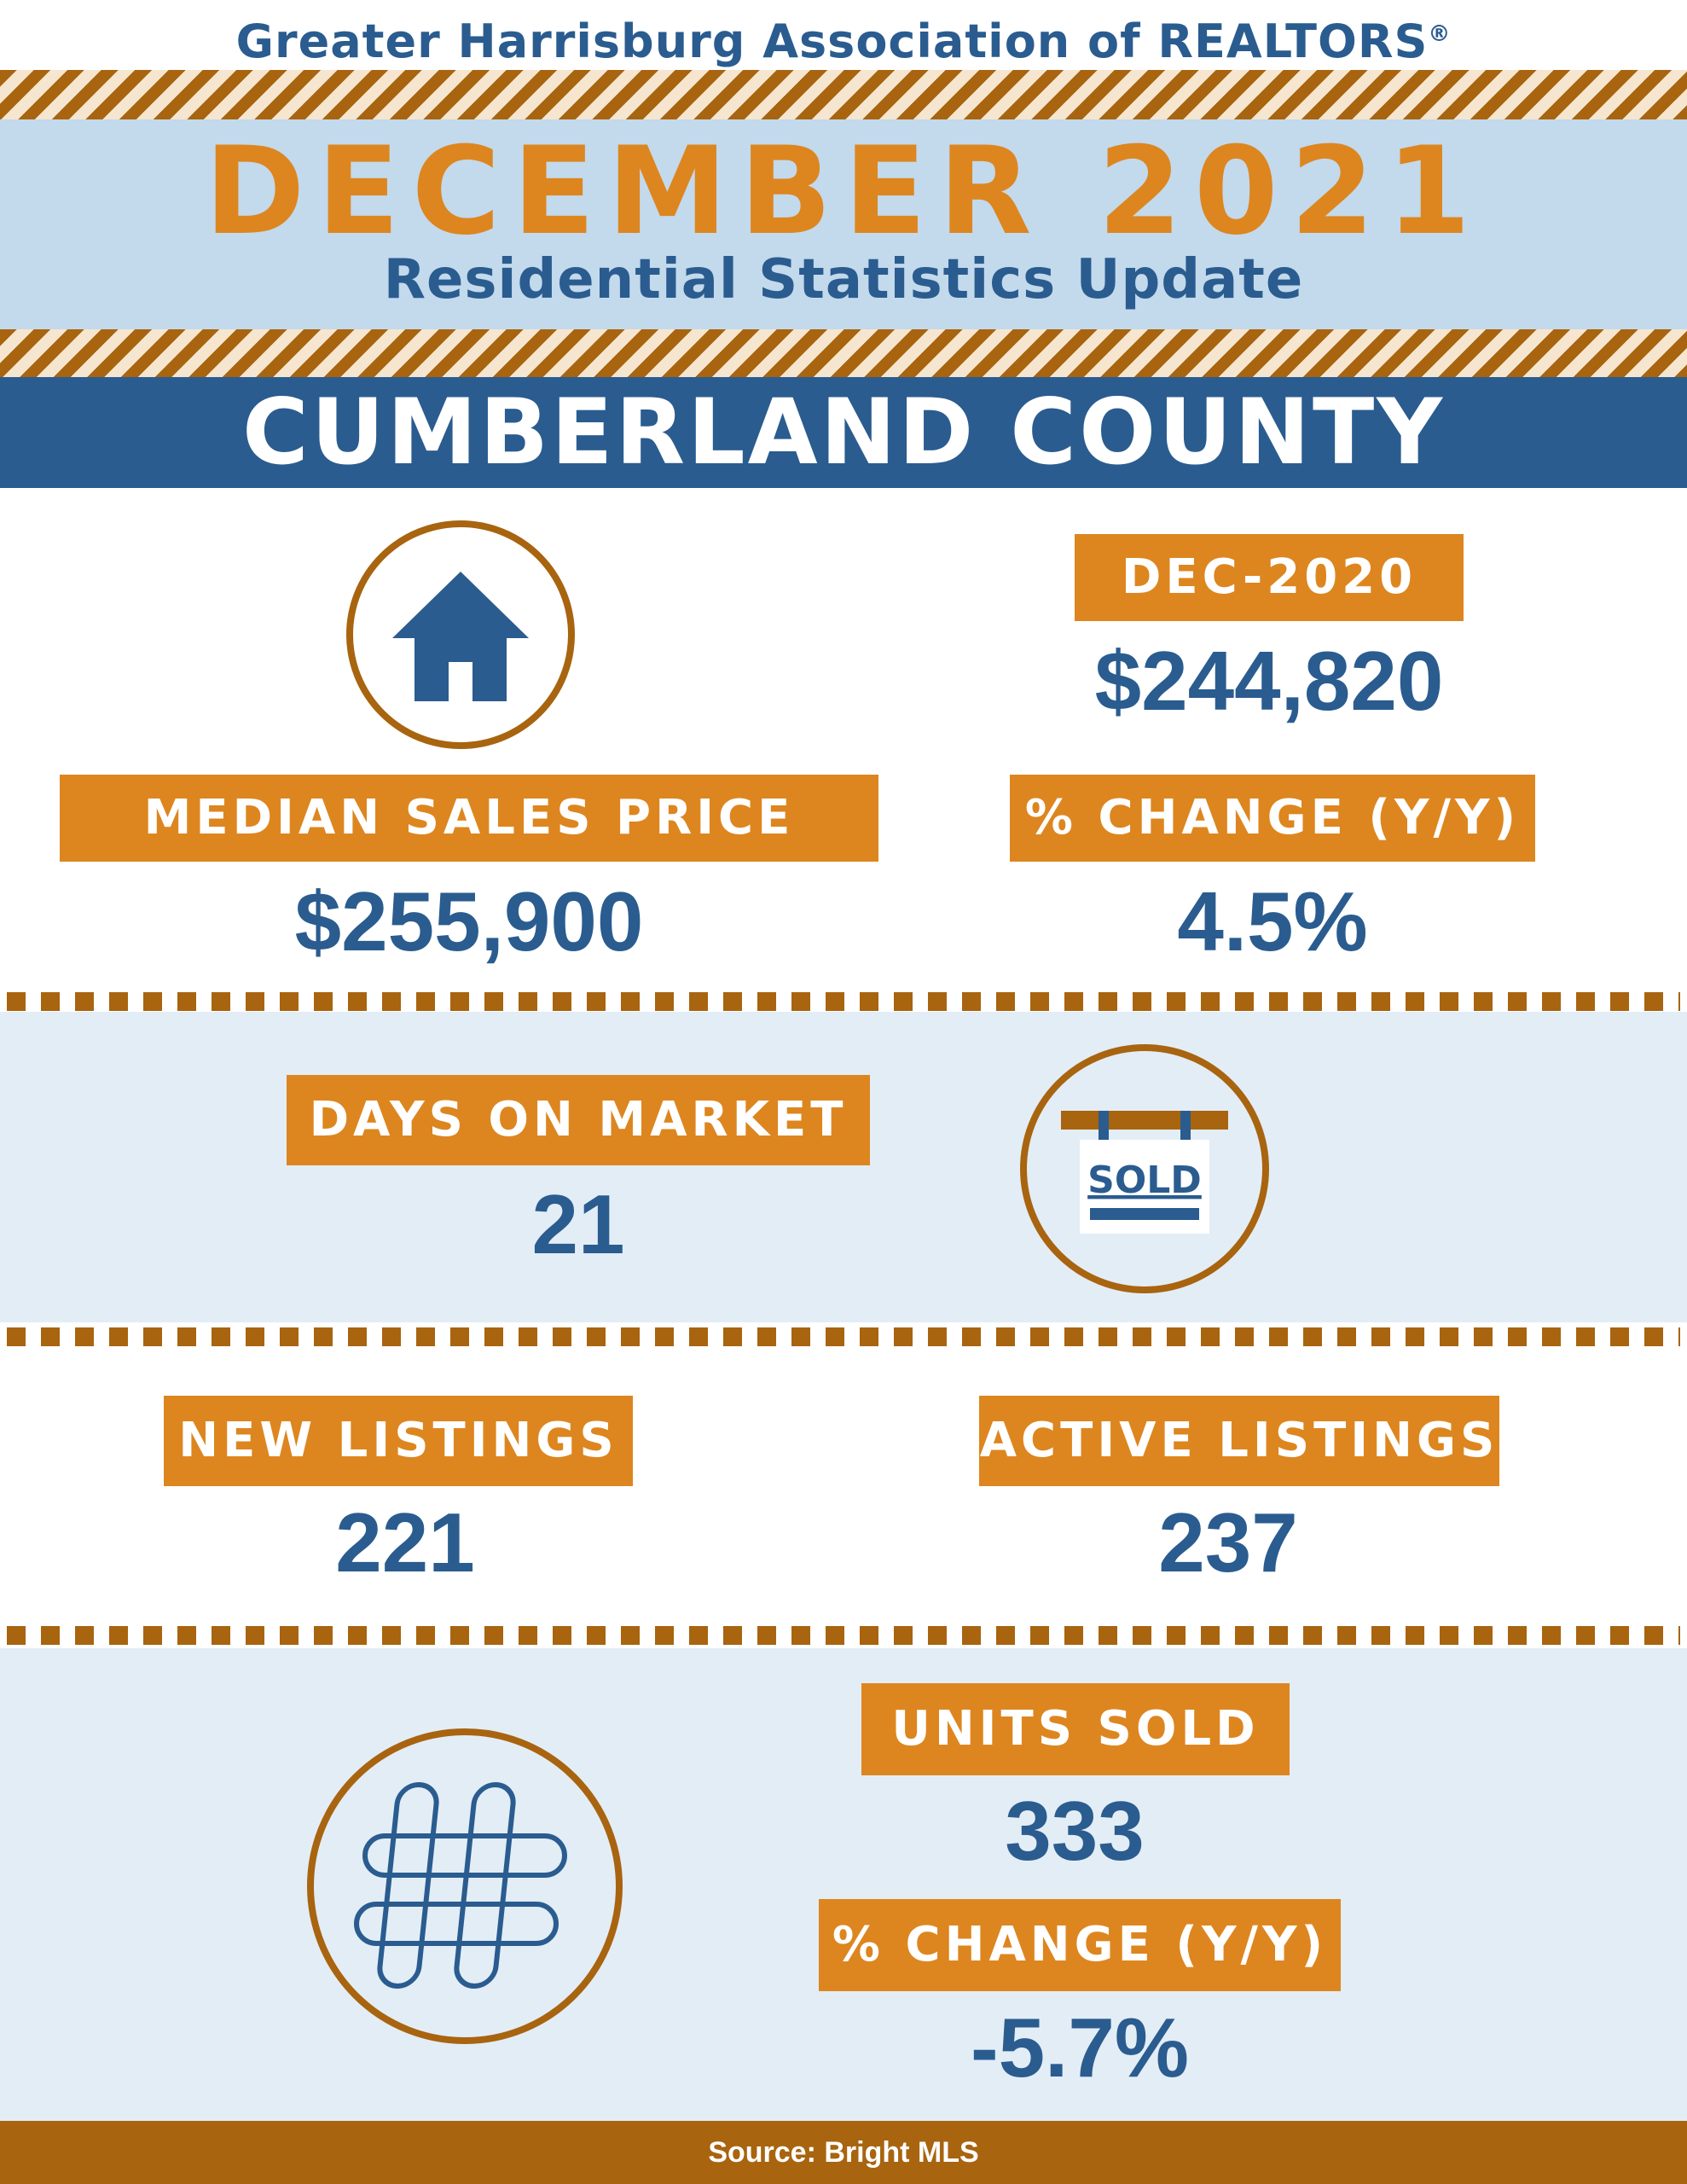  I want to click on report-month-title: DECEMBER 2021, so click(843, 191).